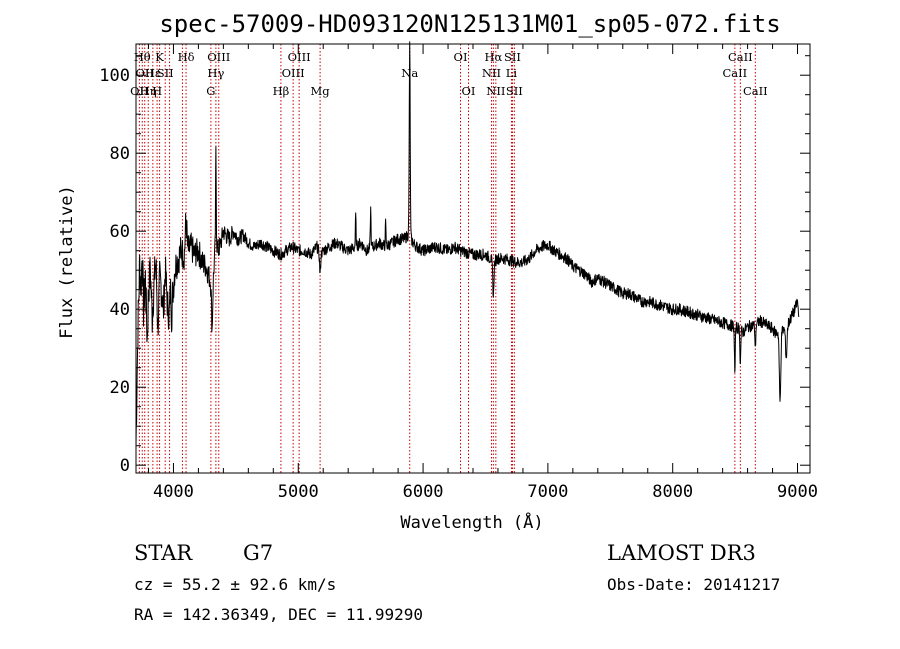  What do you see at coordinates (471, 522) in the screenshot?
I see `x-axis-label: Wavelength (Å)` at bounding box center [471, 522].